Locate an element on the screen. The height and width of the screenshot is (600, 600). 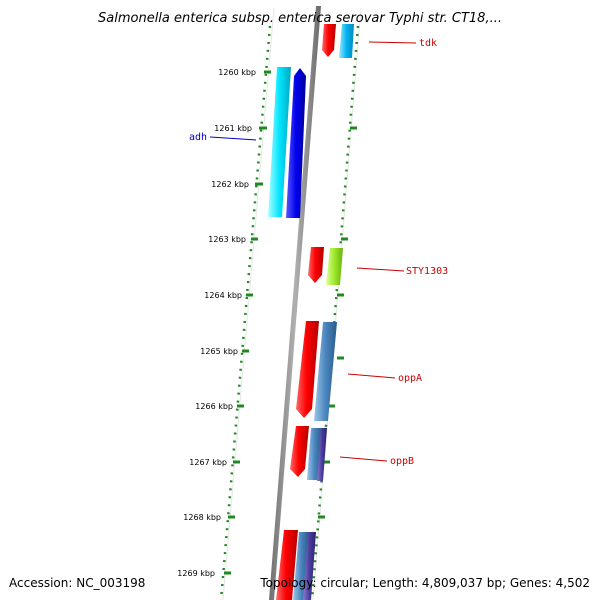
leader-line-tdk is located at coordinates (392, 42).